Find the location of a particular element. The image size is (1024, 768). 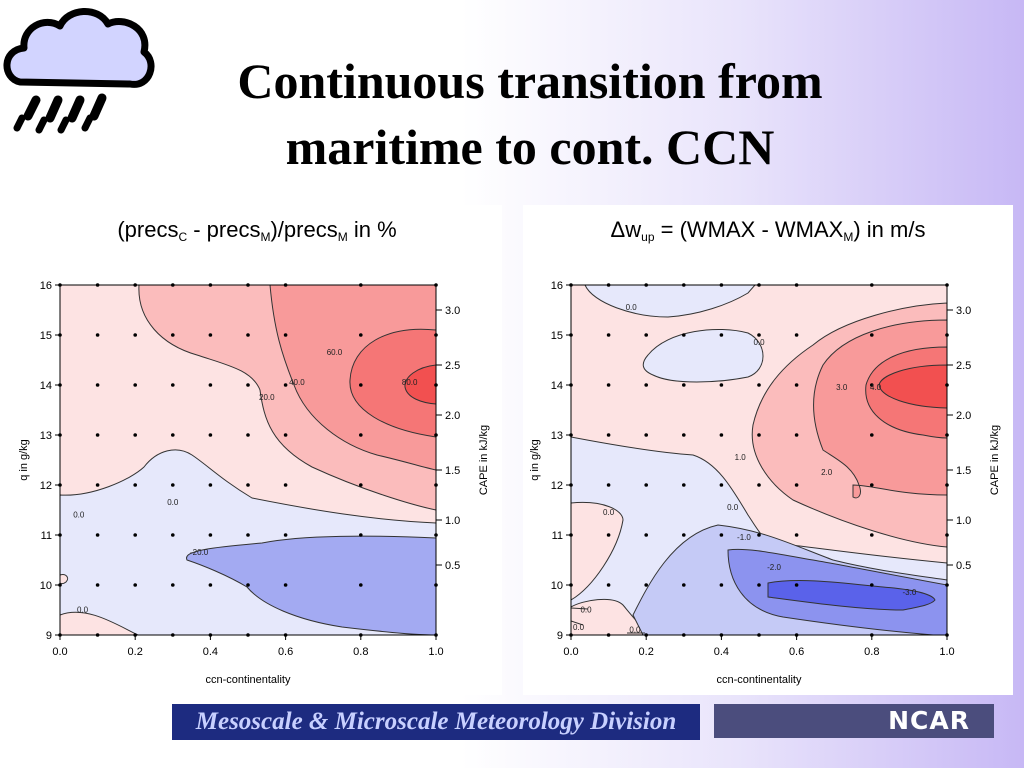

y-tick-label: 12 is located at coordinates (46, 486).